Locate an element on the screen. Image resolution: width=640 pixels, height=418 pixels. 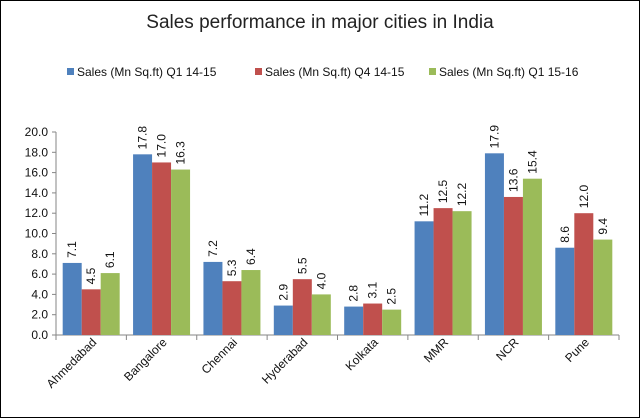
x-tick-label: Kolkata is located at coordinates (362, 354).